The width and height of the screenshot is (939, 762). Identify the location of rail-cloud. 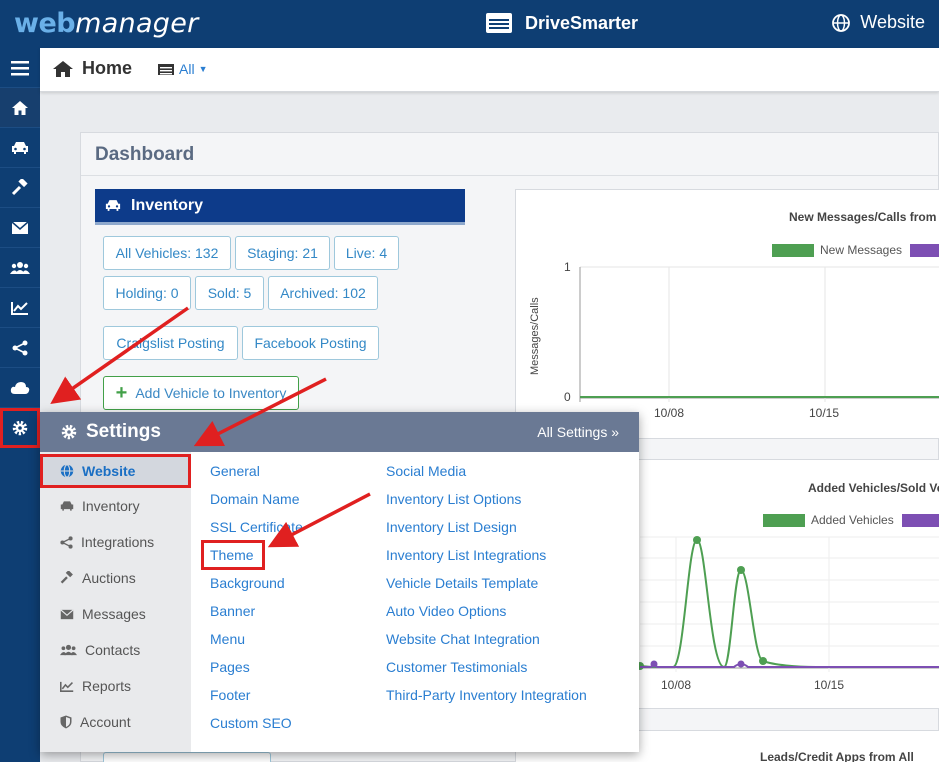
(20, 388).